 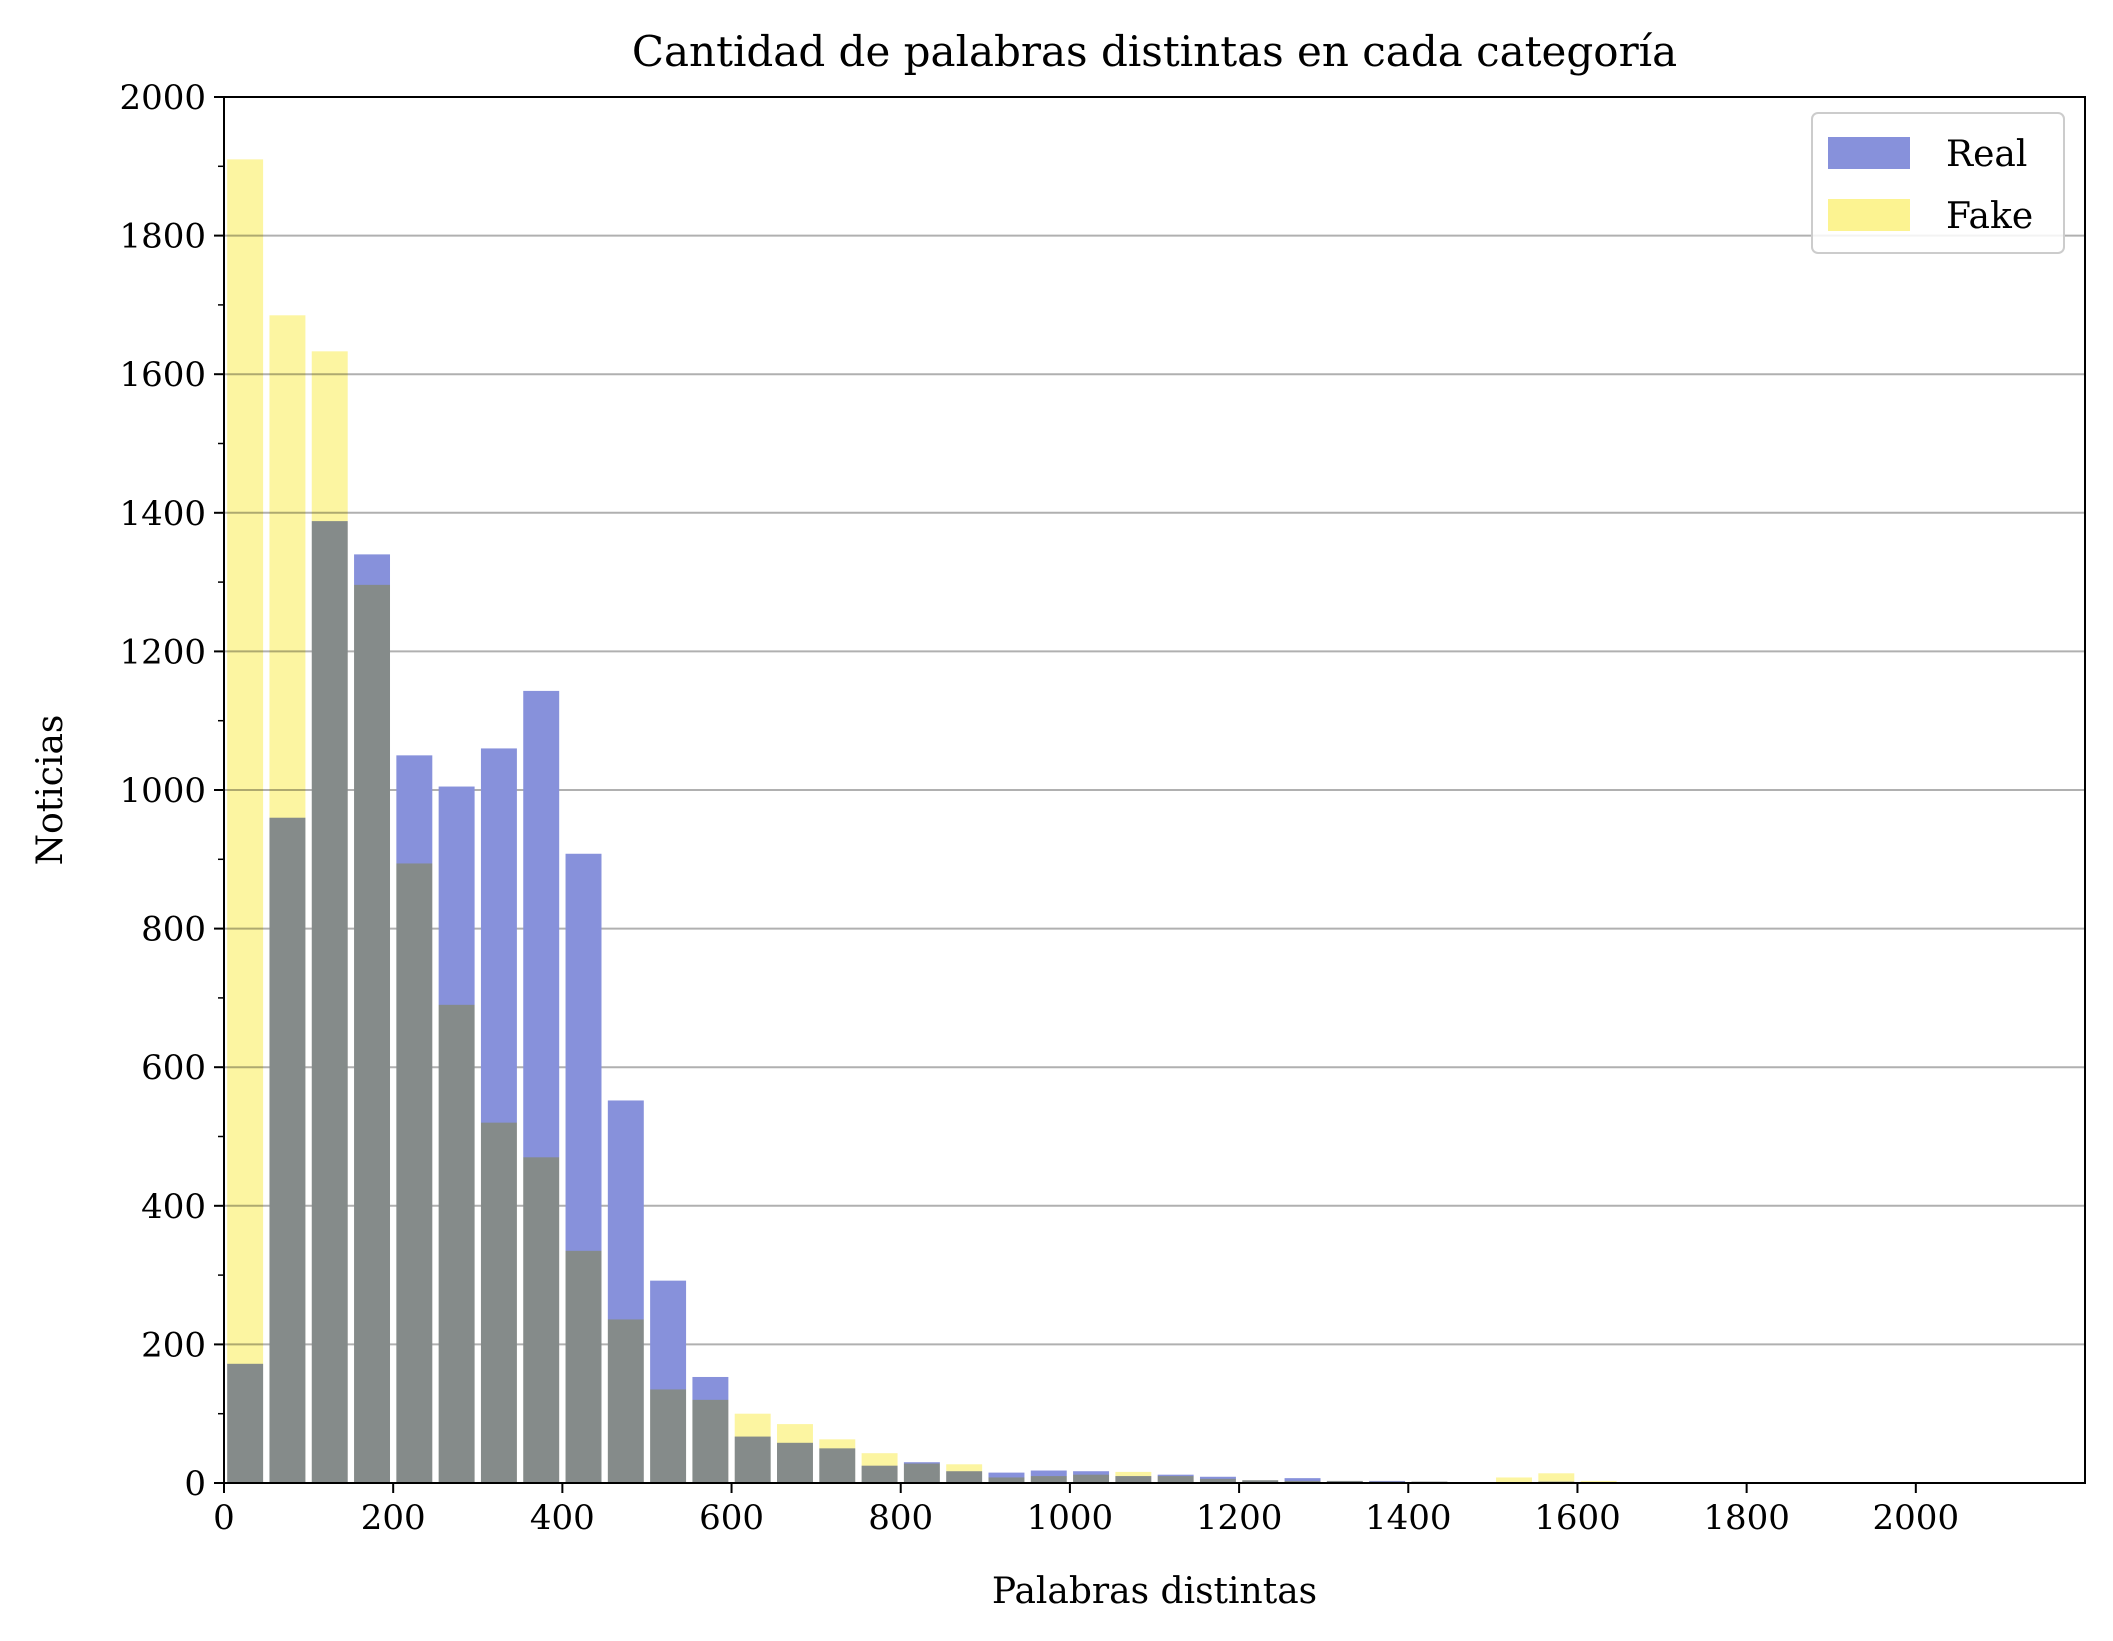 I want to click on y-tick-label: 1600, so click(x=162, y=375).